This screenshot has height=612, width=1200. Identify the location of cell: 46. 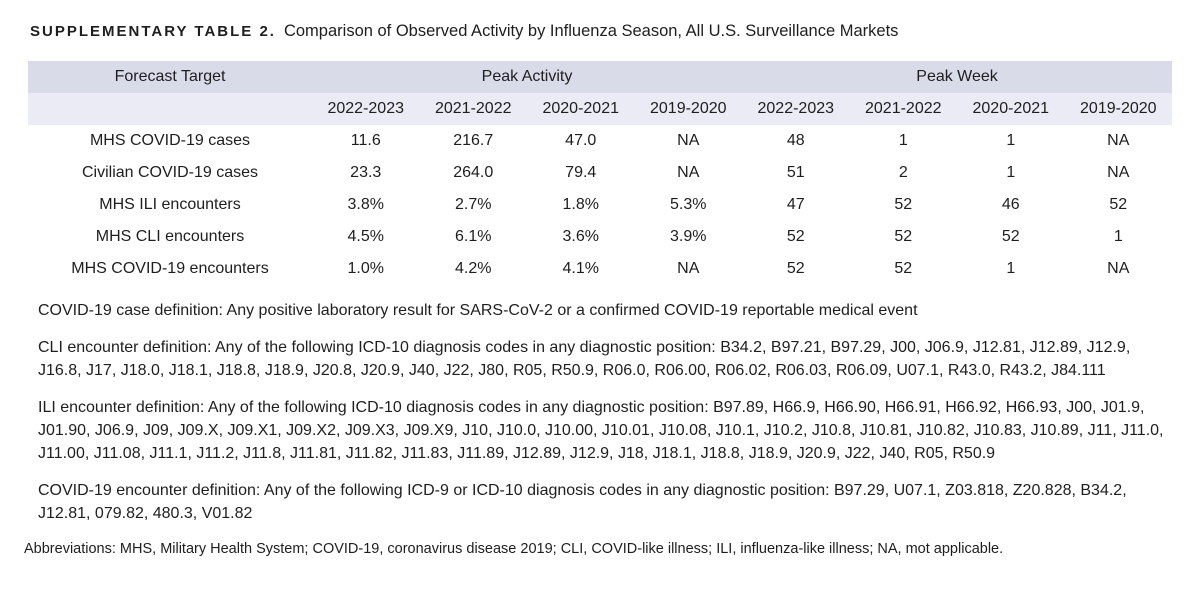
(1010, 204).